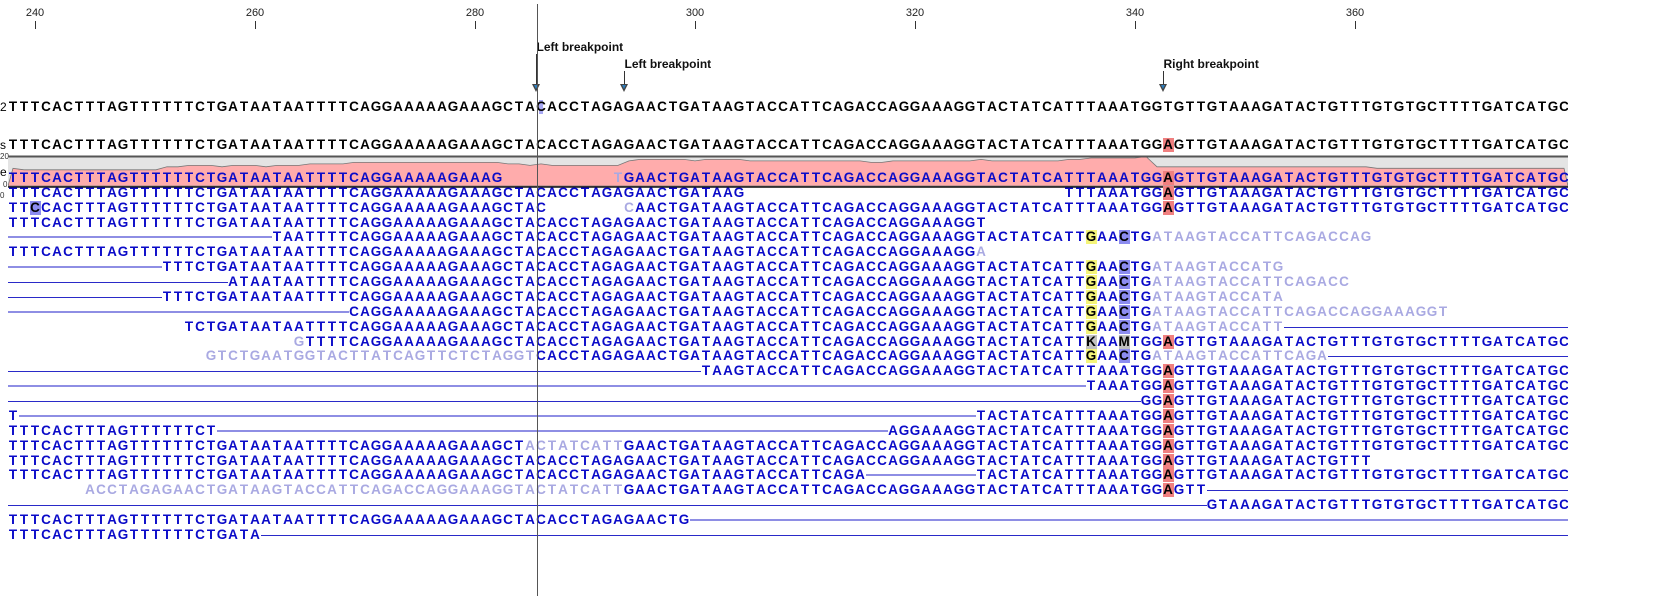 Image resolution: width=1678 pixels, height=596 pixels. Describe the element at coordinates (1168, 430) in the screenshot. I see `read-mismatch-base: A` at that location.